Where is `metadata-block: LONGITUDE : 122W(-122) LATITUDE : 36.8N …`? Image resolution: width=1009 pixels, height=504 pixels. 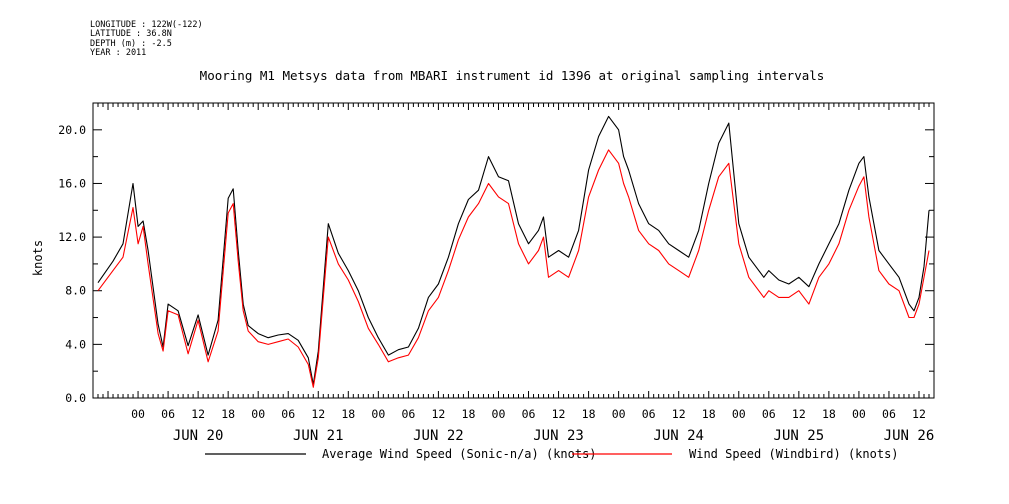 metadata-block: LONGITUDE : 122W(-122) LATITUDE : 36.8N … is located at coordinates (146, 39).